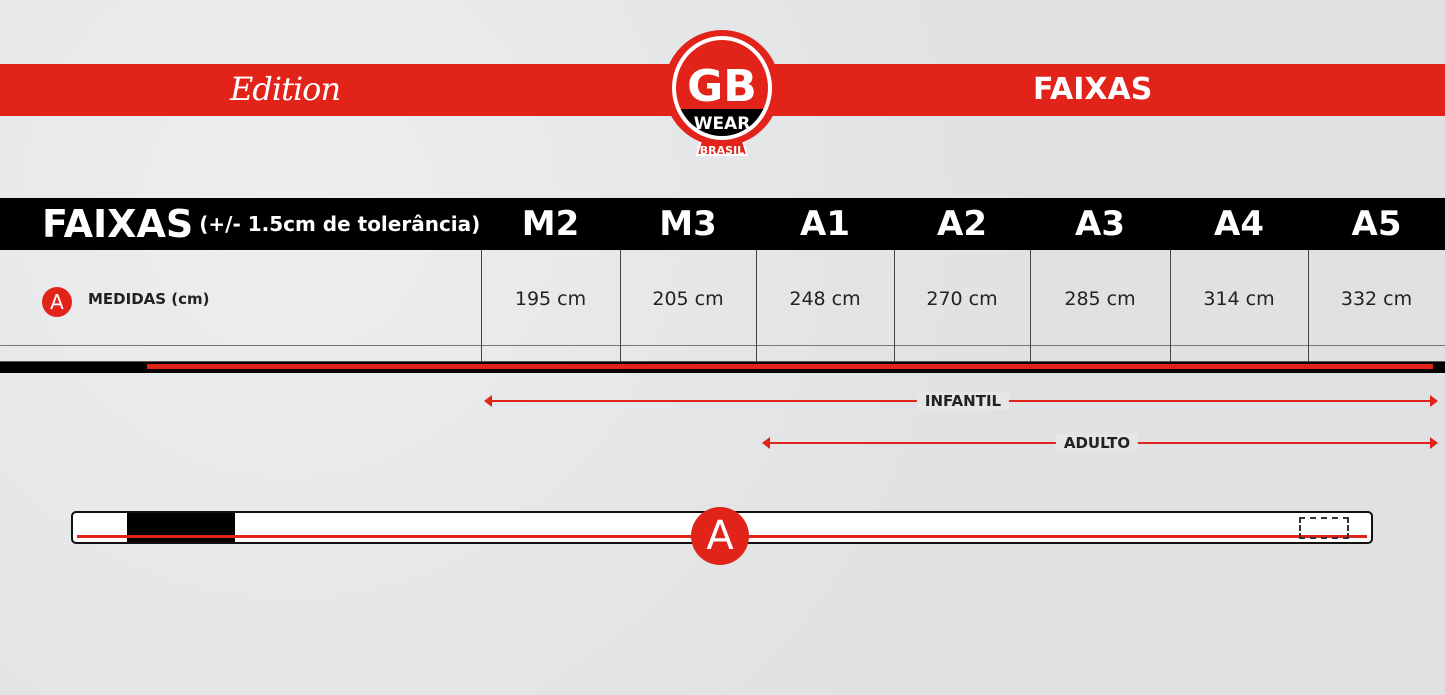 The image size is (1445, 695). I want to click on length-marker: A, so click(720, 536).